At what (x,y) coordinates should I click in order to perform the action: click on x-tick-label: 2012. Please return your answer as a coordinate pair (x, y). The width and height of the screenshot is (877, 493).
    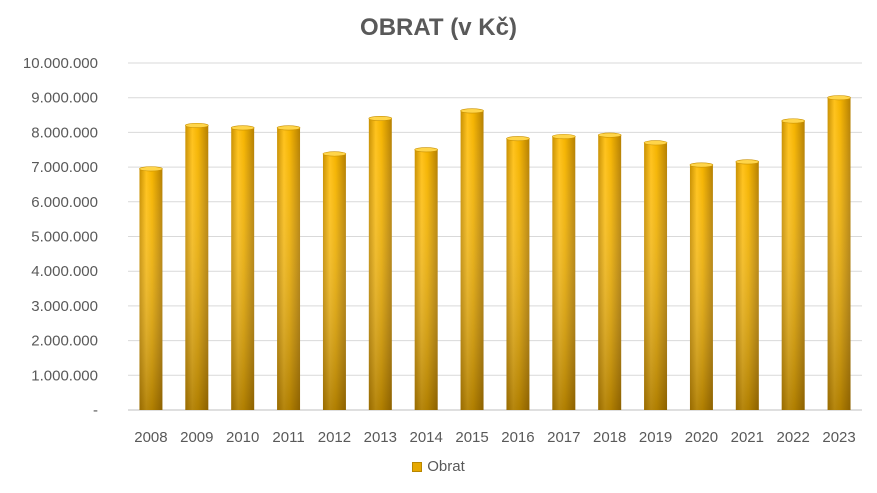
    Looking at the image, I should click on (334, 437).